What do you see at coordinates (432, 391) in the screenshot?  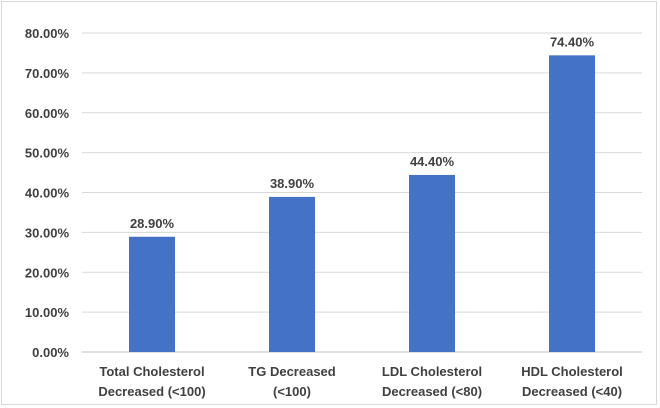 I see `category-label: Decreased (<80)` at bounding box center [432, 391].